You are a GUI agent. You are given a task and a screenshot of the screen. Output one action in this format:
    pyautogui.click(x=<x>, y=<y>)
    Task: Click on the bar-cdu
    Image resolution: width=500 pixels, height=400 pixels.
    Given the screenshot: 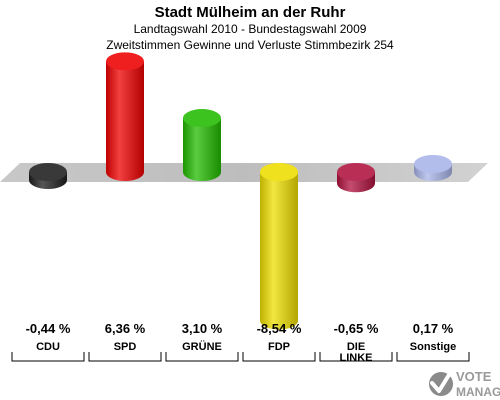 What is the action you would take?
    pyautogui.click(x=48, y=176)
    